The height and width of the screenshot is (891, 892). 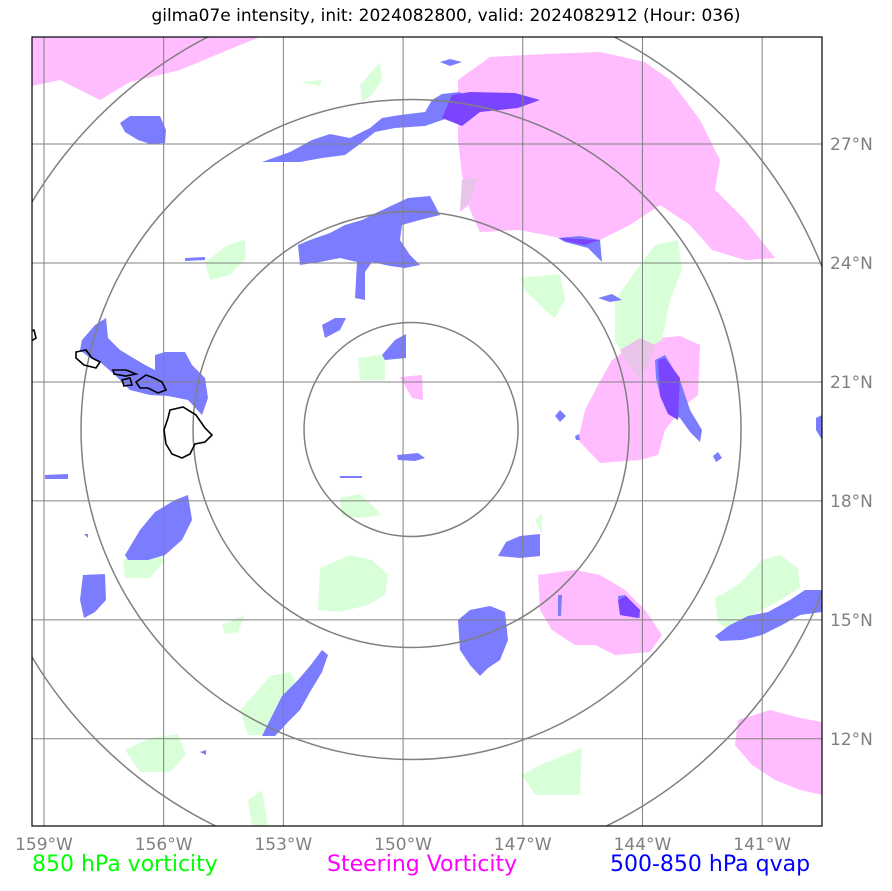 I want to click on legend-steering-vorticity: Steering Vorticity, so click(x=422, y=864).